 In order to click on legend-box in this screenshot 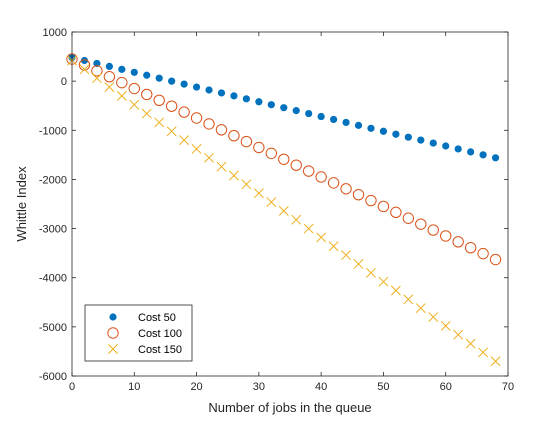, I will do `click(138, 333)`.